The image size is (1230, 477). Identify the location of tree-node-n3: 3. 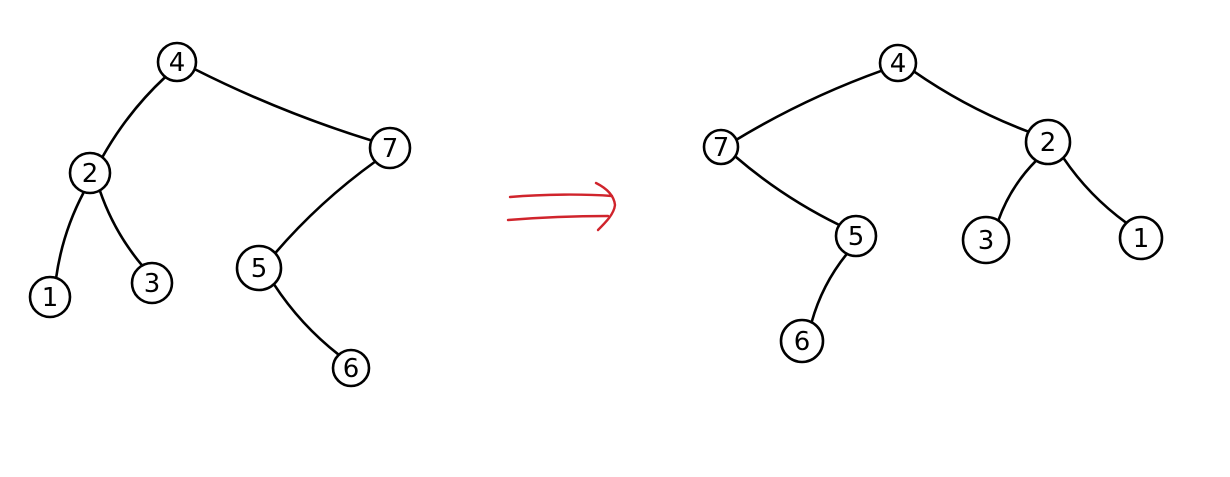
(152, 283).